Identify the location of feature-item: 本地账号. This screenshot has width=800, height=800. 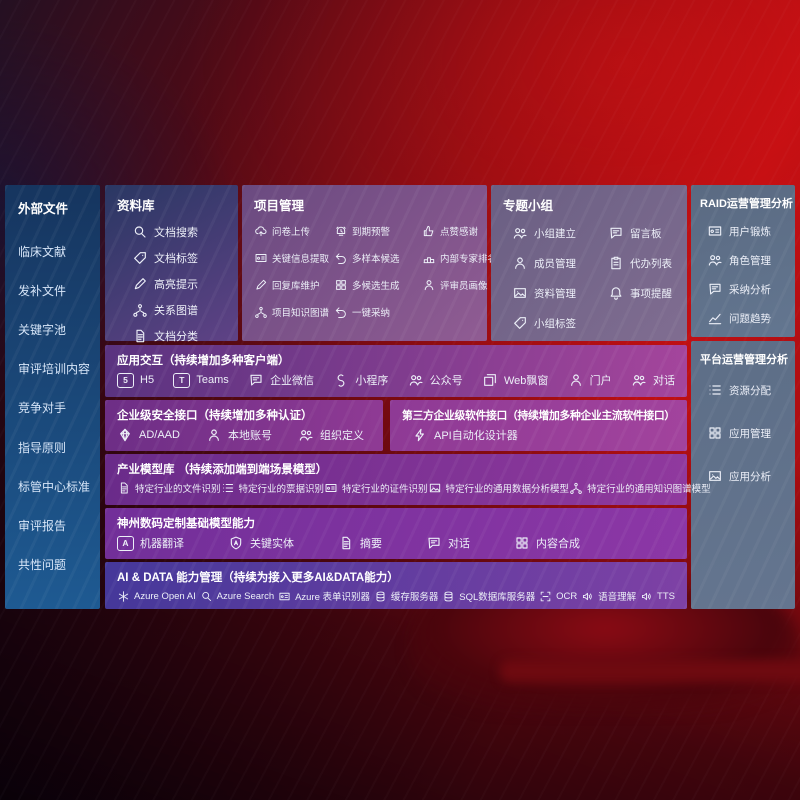
(239, 435).